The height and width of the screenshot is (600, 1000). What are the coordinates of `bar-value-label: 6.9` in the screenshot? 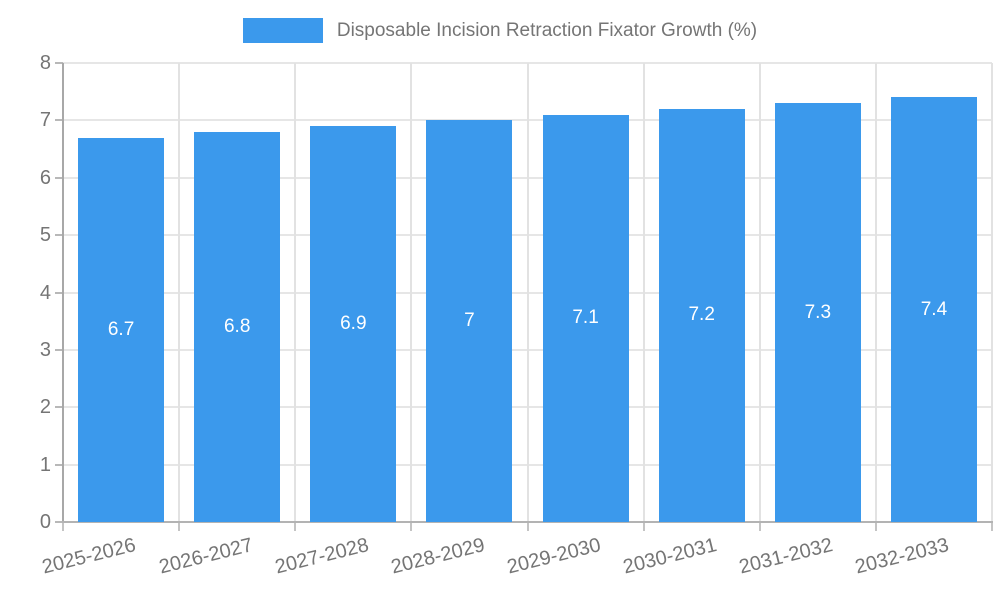 It's located at (353, 324).